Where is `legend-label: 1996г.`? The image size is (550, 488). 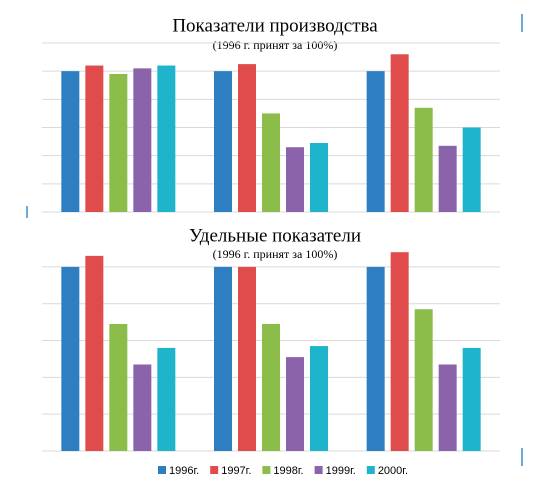
legend-label: 1996г. is located at coordinates (184, 471).